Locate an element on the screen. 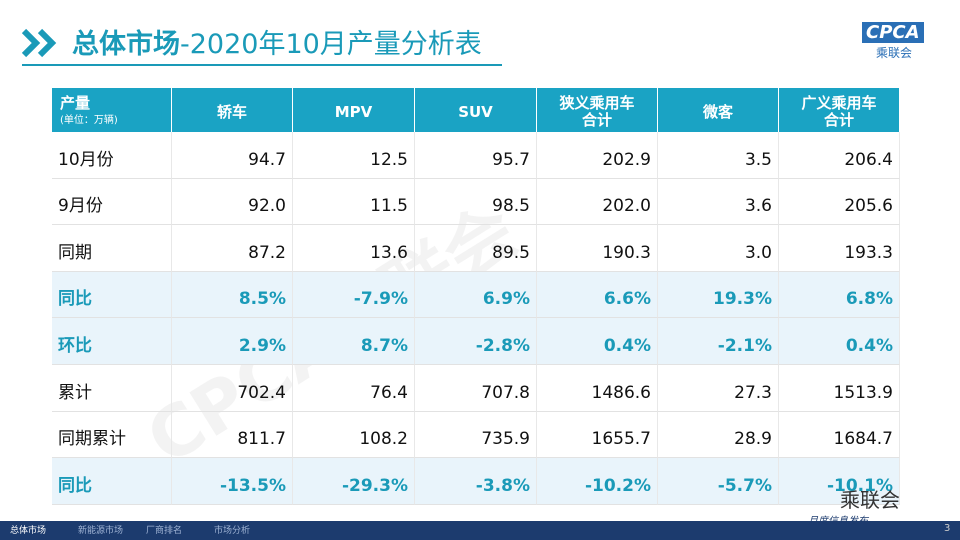 Image resolution: width=960 pixels, height=540 pixels. value-cell: 202.9 is located at coordinates (597, 155).